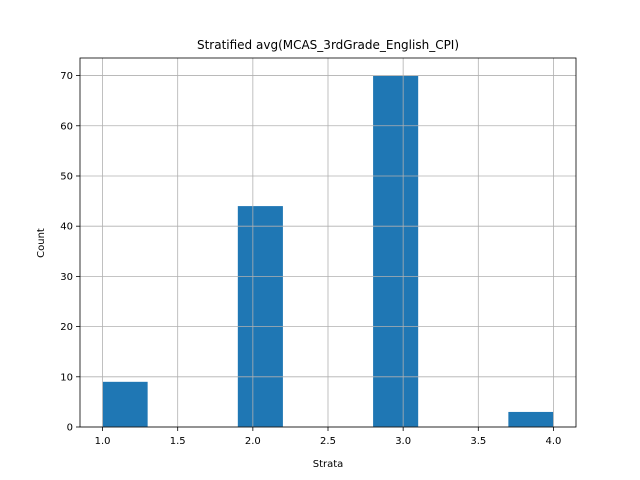  What do you see at coordinates (328, 464) in the screenshot?
I see `x-axis-label: Strata` at bounding box center [328, 464].